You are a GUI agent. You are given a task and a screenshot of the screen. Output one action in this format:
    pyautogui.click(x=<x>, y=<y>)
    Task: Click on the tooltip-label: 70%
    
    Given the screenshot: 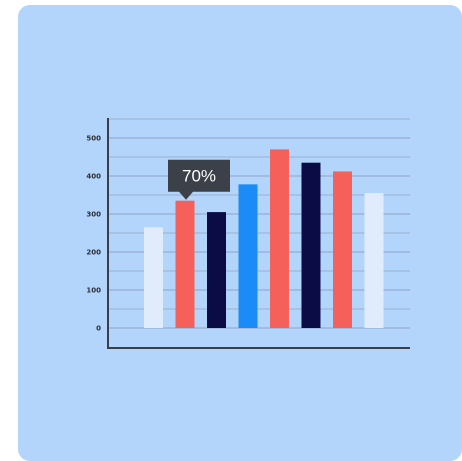 What is the action you would take?
    pyautogui.click(x=199, y=176)
    